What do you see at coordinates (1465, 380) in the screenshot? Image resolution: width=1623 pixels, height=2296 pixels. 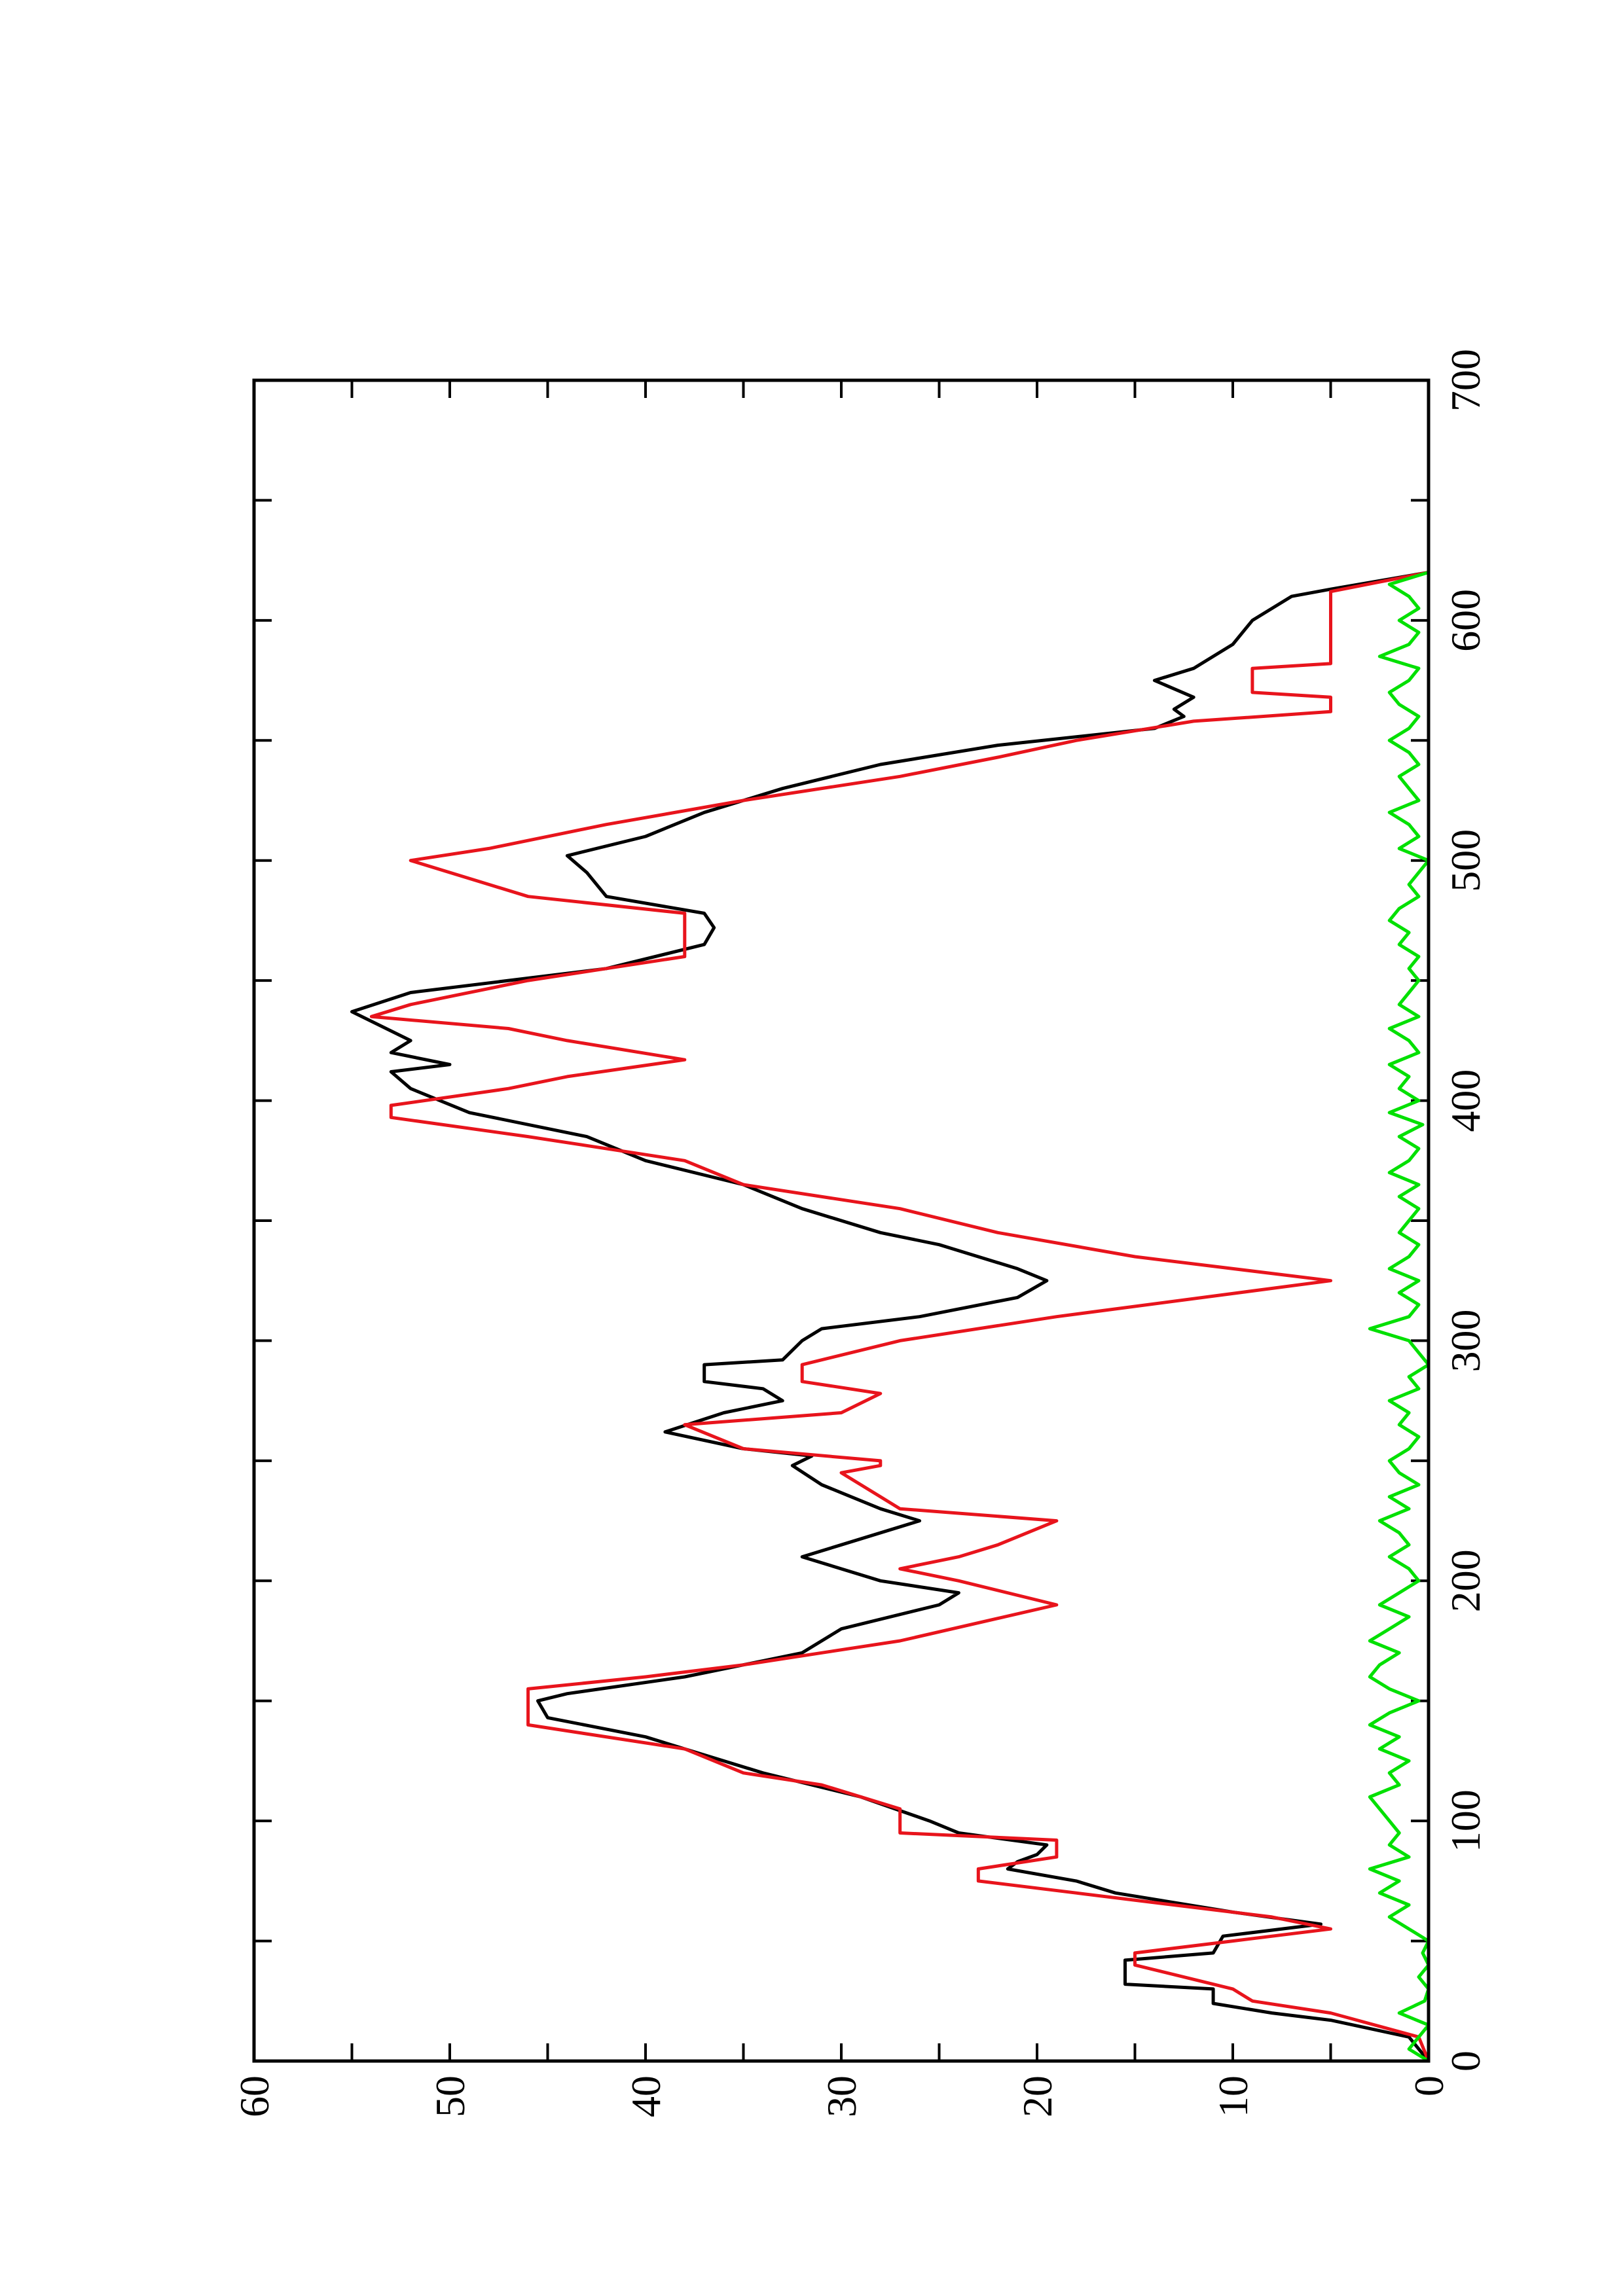 I see `x-tick-label: 700` at bounding box center [1465, 380].